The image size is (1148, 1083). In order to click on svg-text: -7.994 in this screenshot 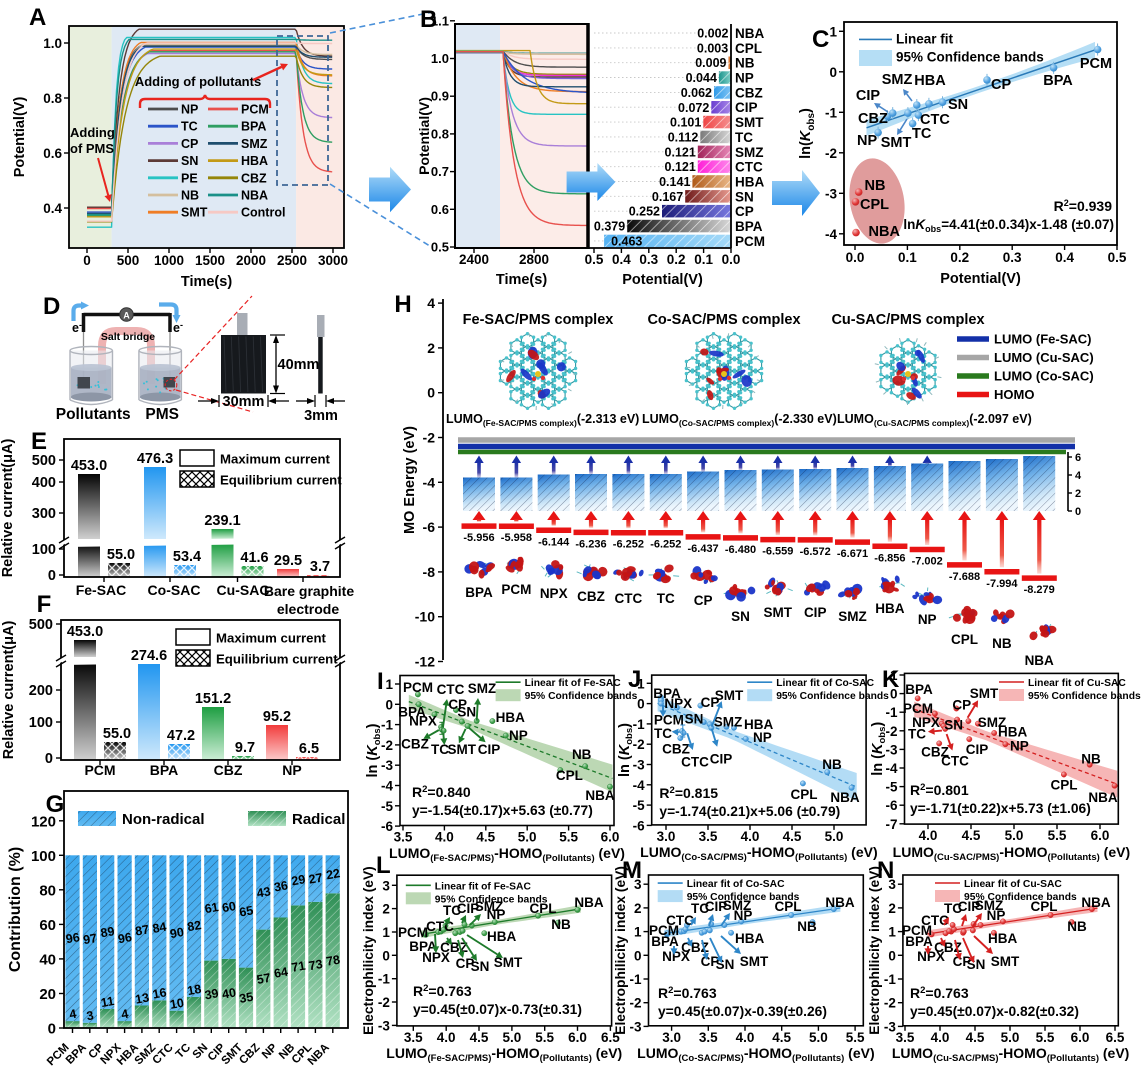, I will do `click(1002, 584)`.